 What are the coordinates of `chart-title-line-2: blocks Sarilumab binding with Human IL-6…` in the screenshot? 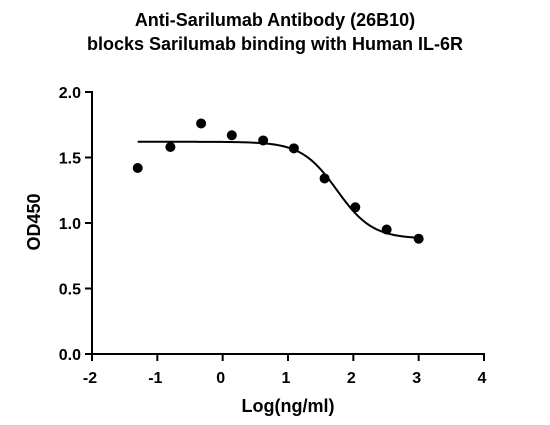 It's located at (275, 44).